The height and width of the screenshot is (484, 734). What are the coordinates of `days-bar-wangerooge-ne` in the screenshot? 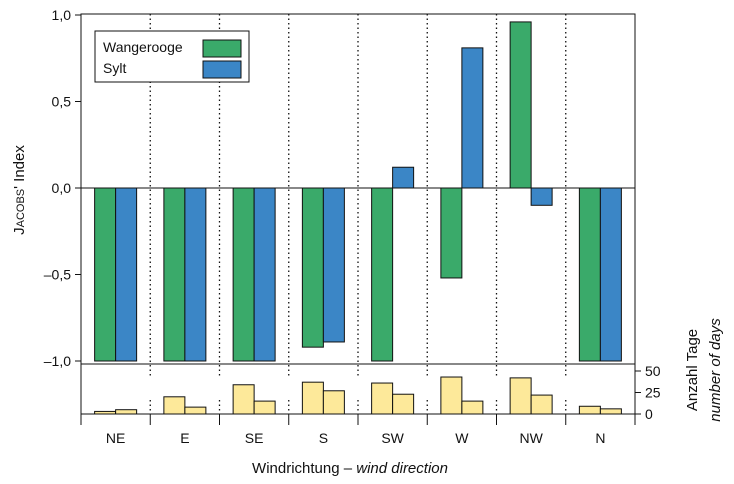 It's located at (105, 412).